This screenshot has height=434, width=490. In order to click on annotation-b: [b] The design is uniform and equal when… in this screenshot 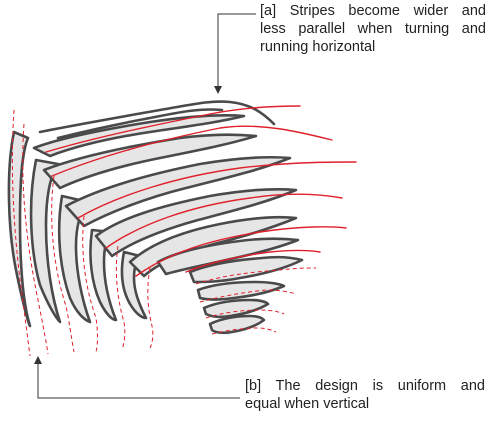, I will do `click(365, 395)`.